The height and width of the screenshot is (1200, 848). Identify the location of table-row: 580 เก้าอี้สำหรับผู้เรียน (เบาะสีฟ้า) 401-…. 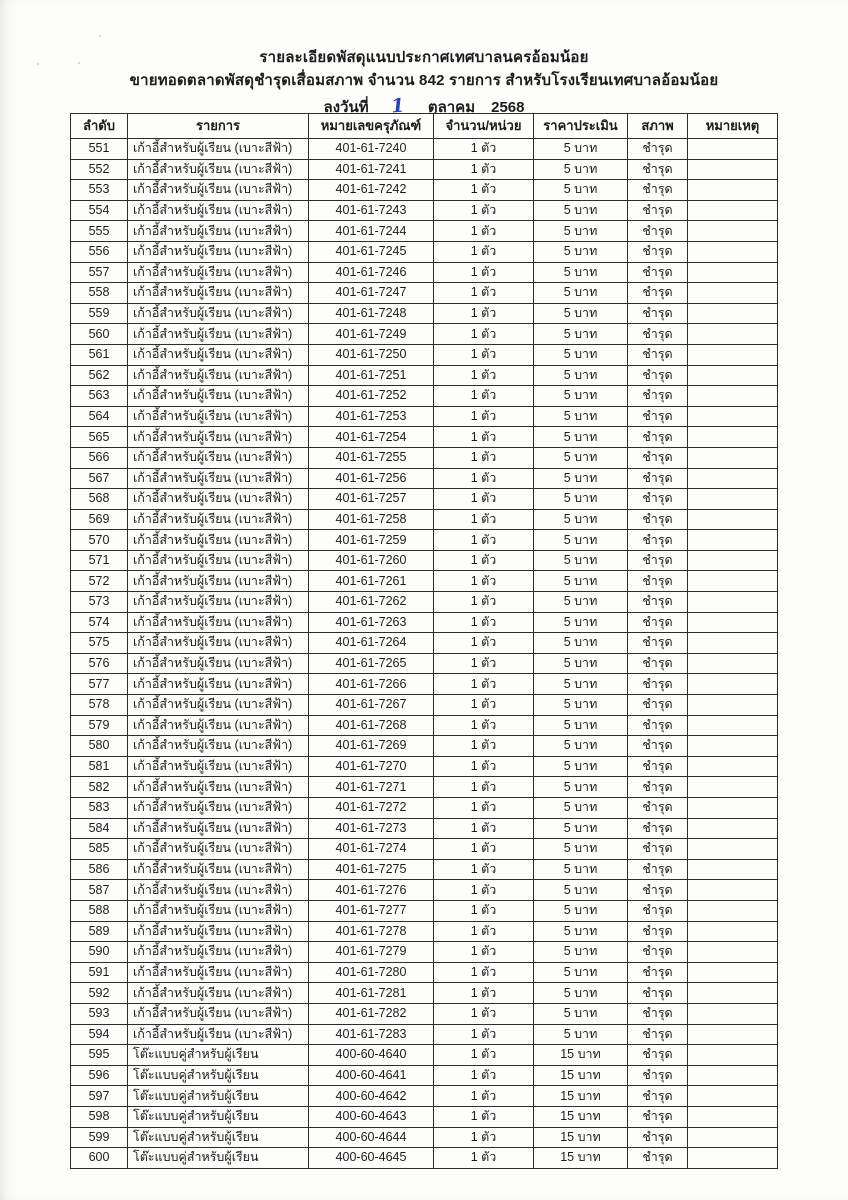
(424, 746).